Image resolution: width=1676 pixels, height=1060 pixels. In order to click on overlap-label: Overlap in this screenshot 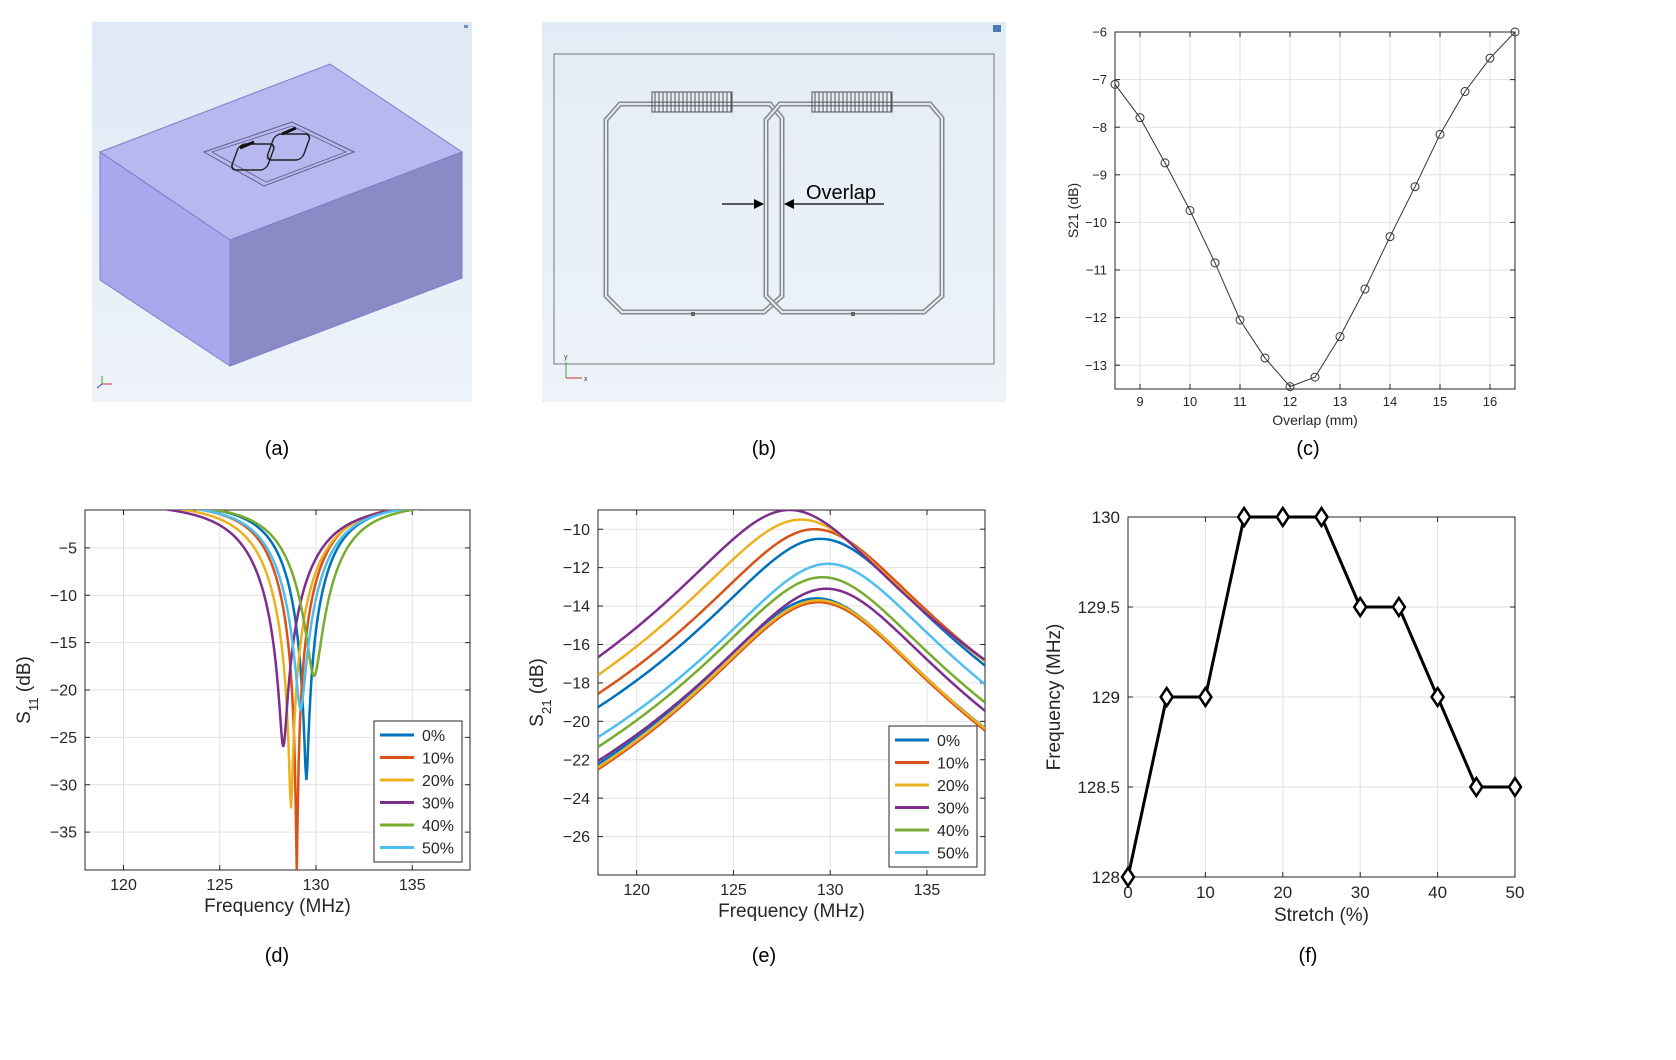, I will do `click(841, 193)`.